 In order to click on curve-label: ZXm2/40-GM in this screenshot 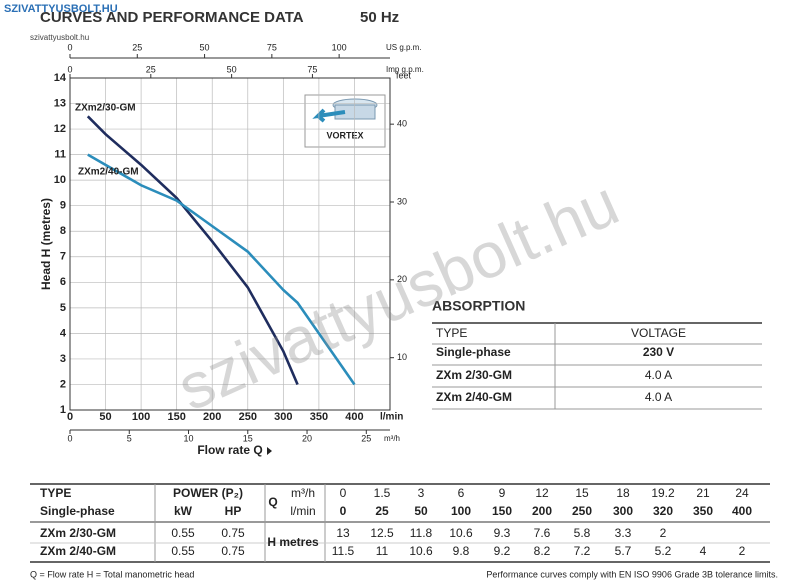, I will do `click(108, 172)`.